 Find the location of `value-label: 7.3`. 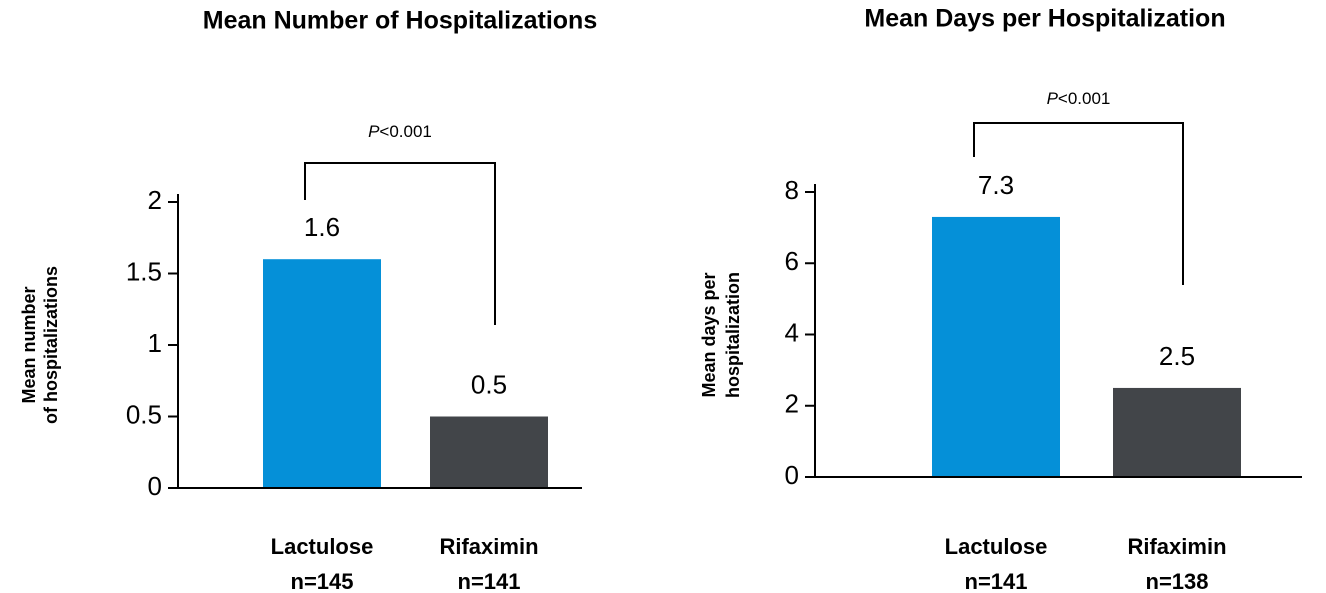

value-label: 7.3 is located at coordinates (996, 185).